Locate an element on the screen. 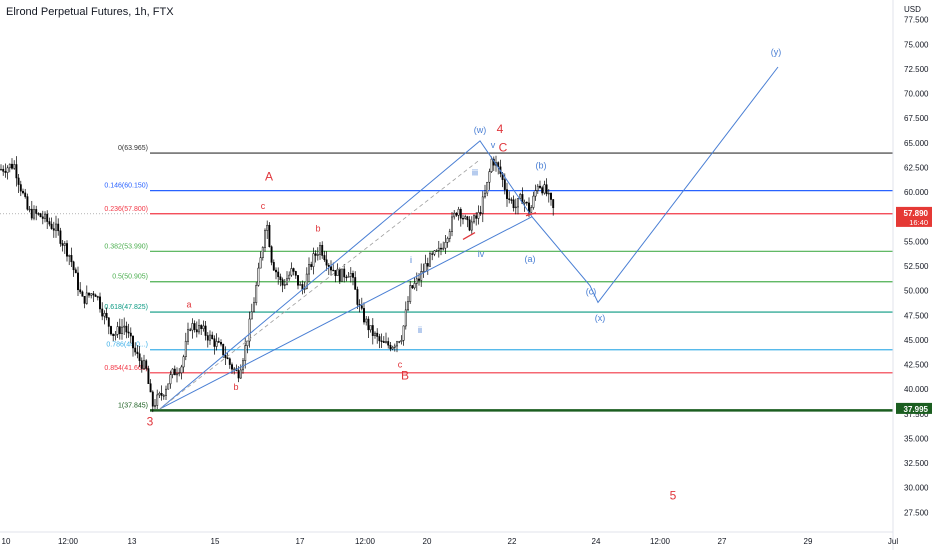 The width and height of the screenshot is (932, 555). low-price-badge: 37.995 is located at coordinates (916, 409).